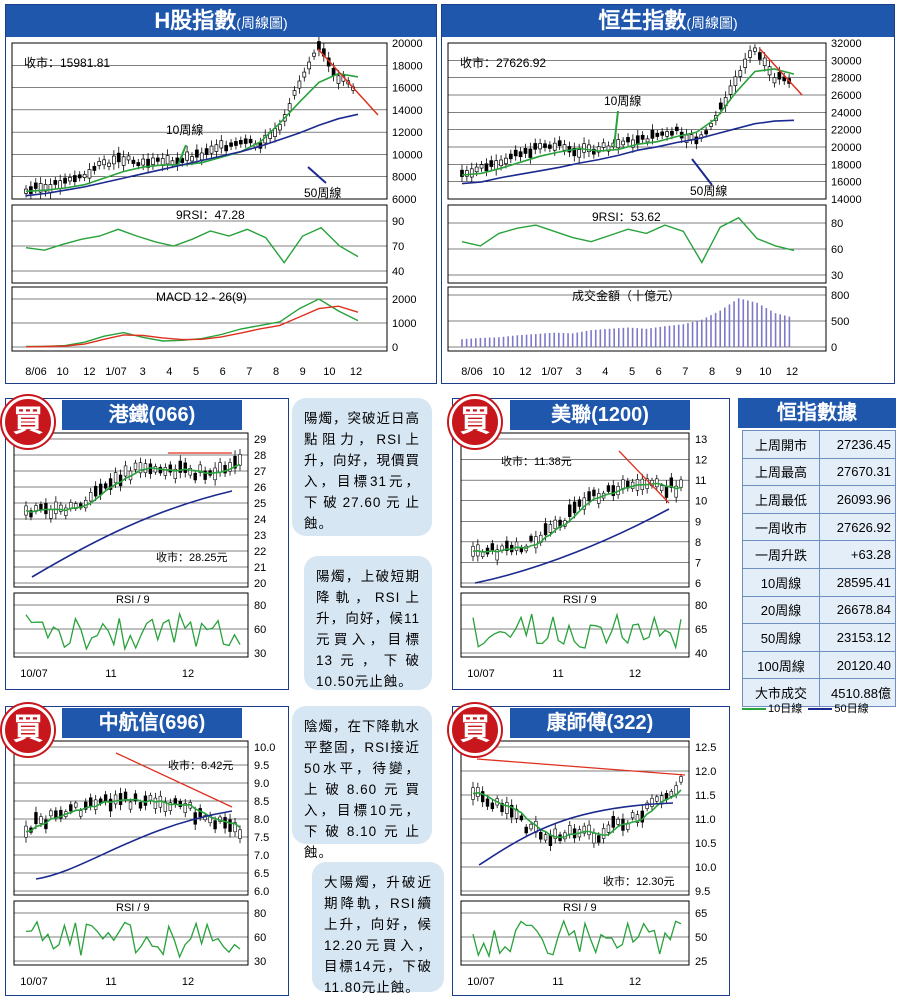  I want to click on hsi-rsi-tick: 30, so click(837, 276).